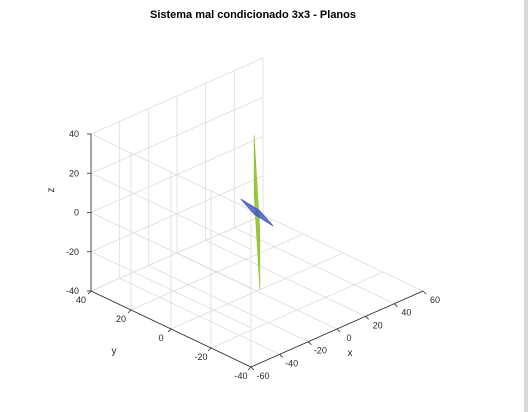 This screenshot has height=412, width=528. What do you see at coordinates (81, 300) in the screenshot?
I see `y-tick-label: 40` at bounding box center [81, 300].